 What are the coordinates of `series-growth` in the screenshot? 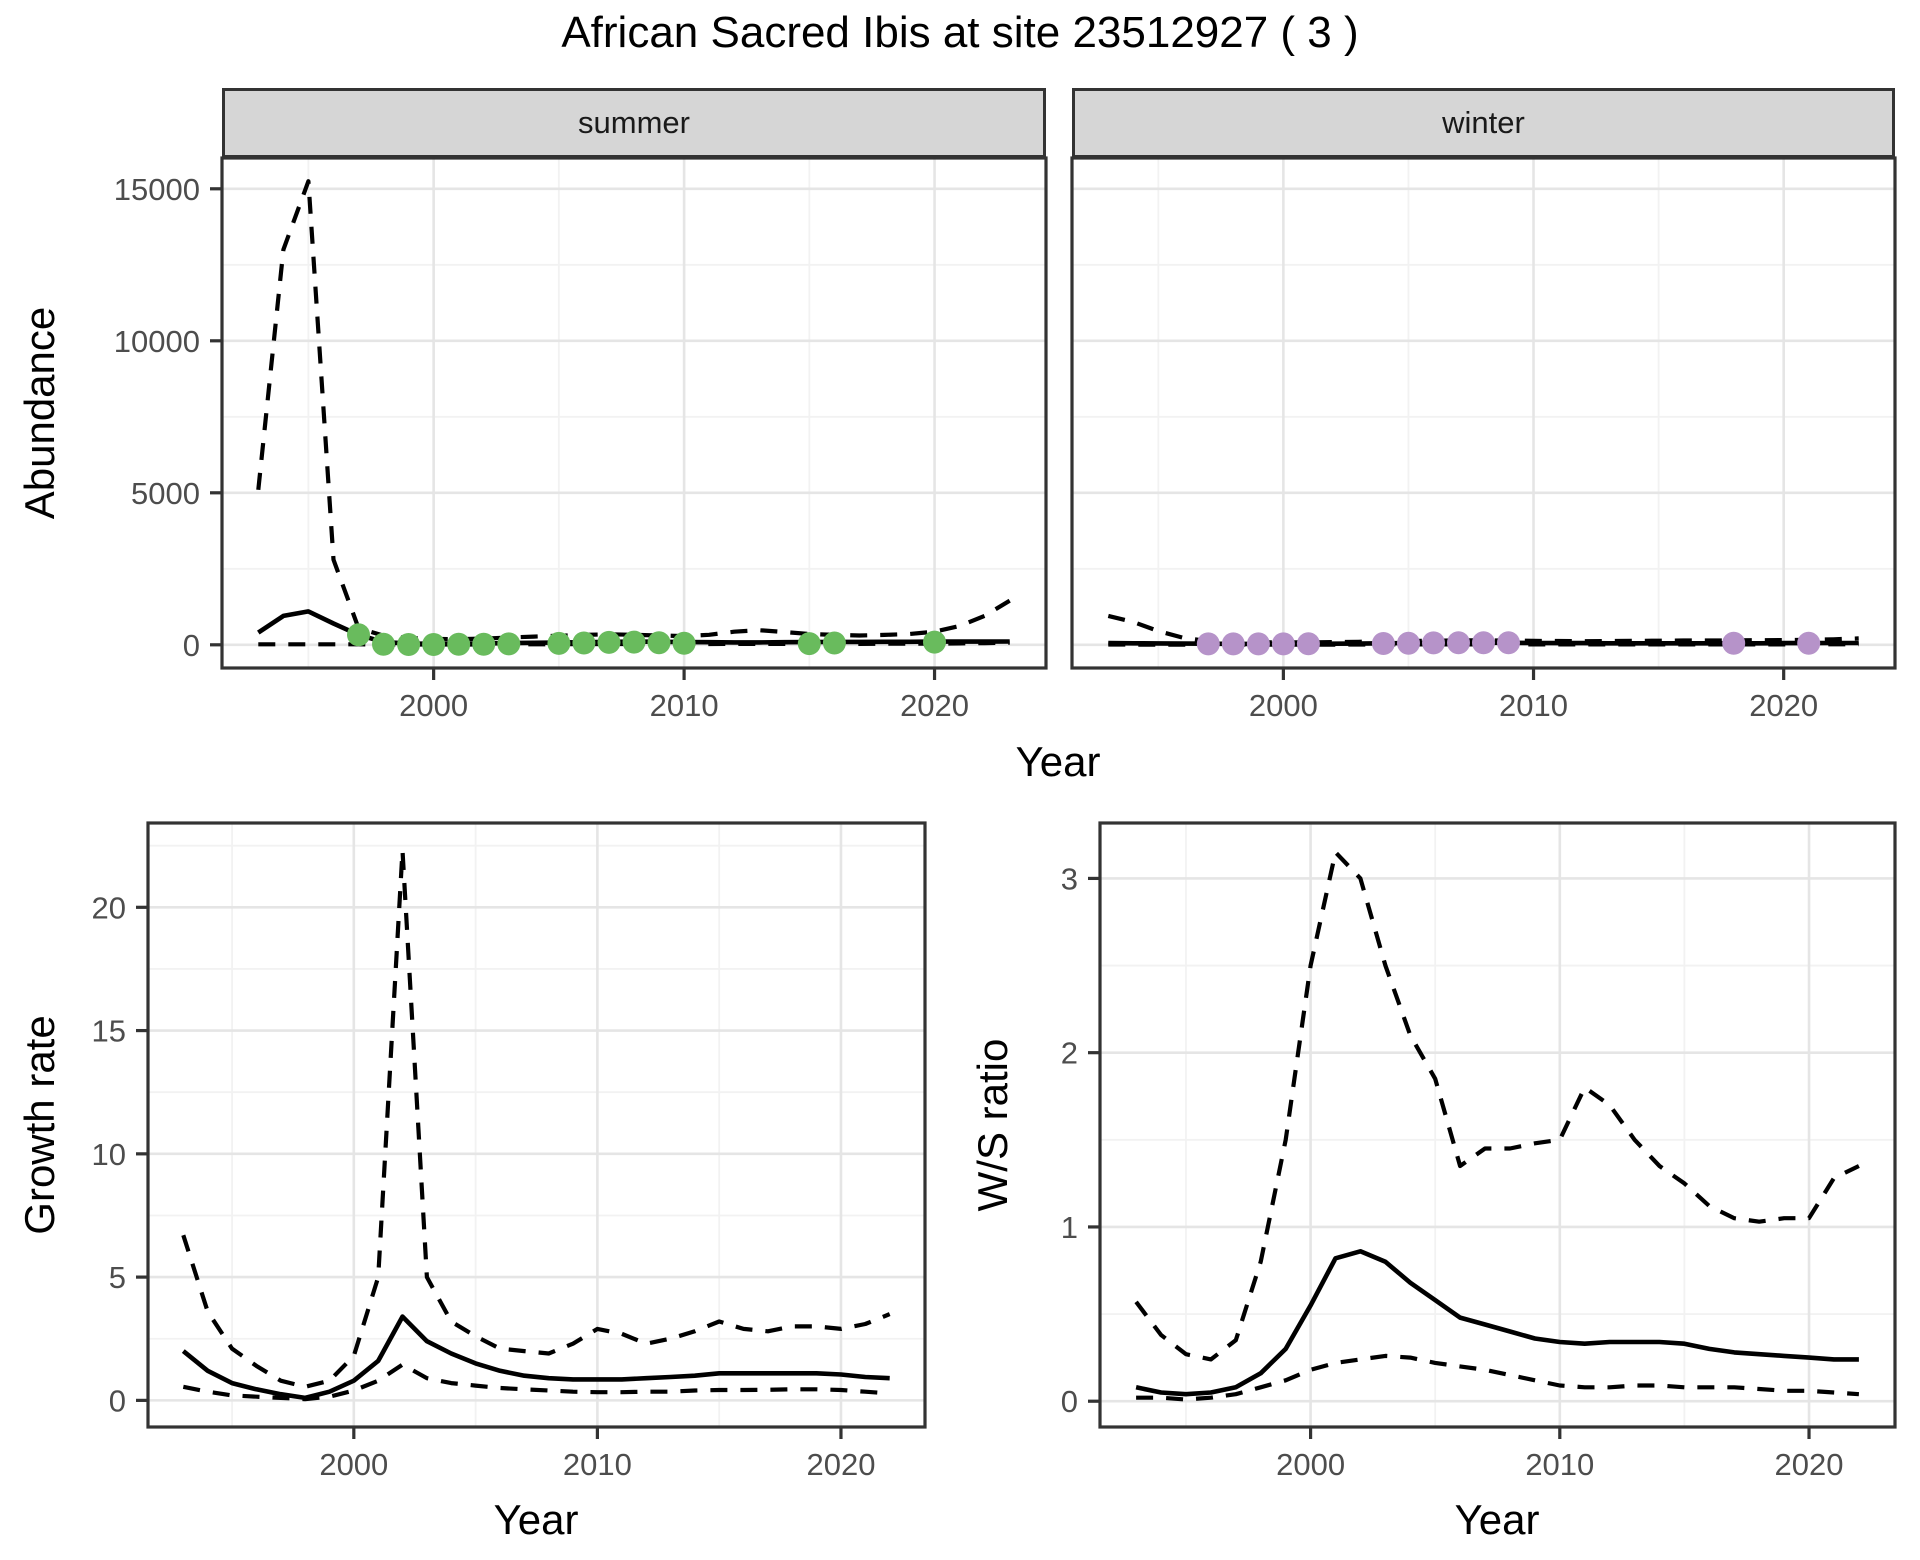 It's located at (536, 1125).